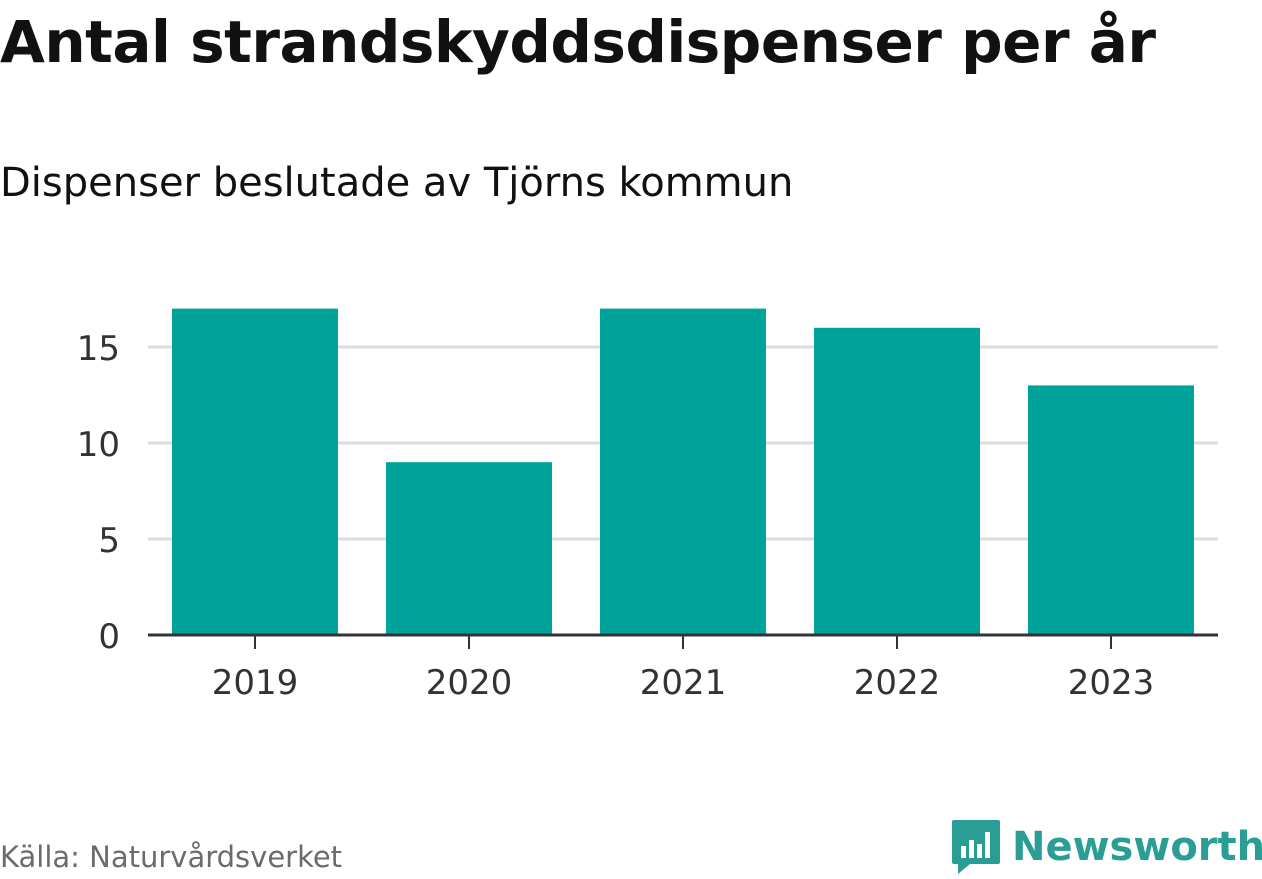  I want to click on y-tick-label: 0, so click(109, 637).